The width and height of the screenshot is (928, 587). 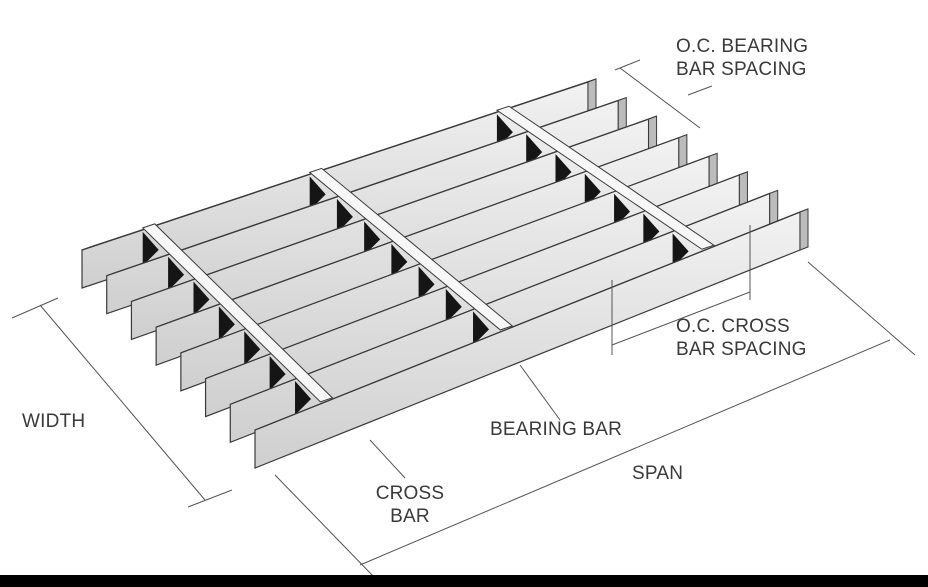 What do you see at coordinates (210, 498) in the screenshot?
I see `width-extension-bottom` at bounding box center [210, 498].